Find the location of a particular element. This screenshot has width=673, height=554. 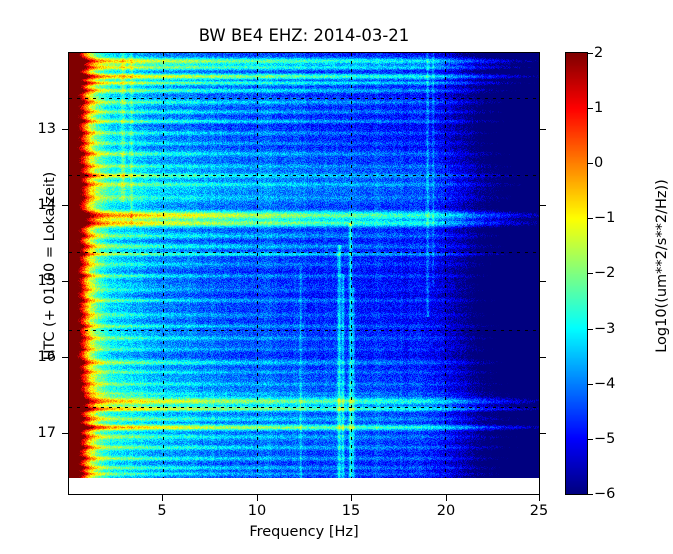

colorbar is located at coordinates (576, 273).